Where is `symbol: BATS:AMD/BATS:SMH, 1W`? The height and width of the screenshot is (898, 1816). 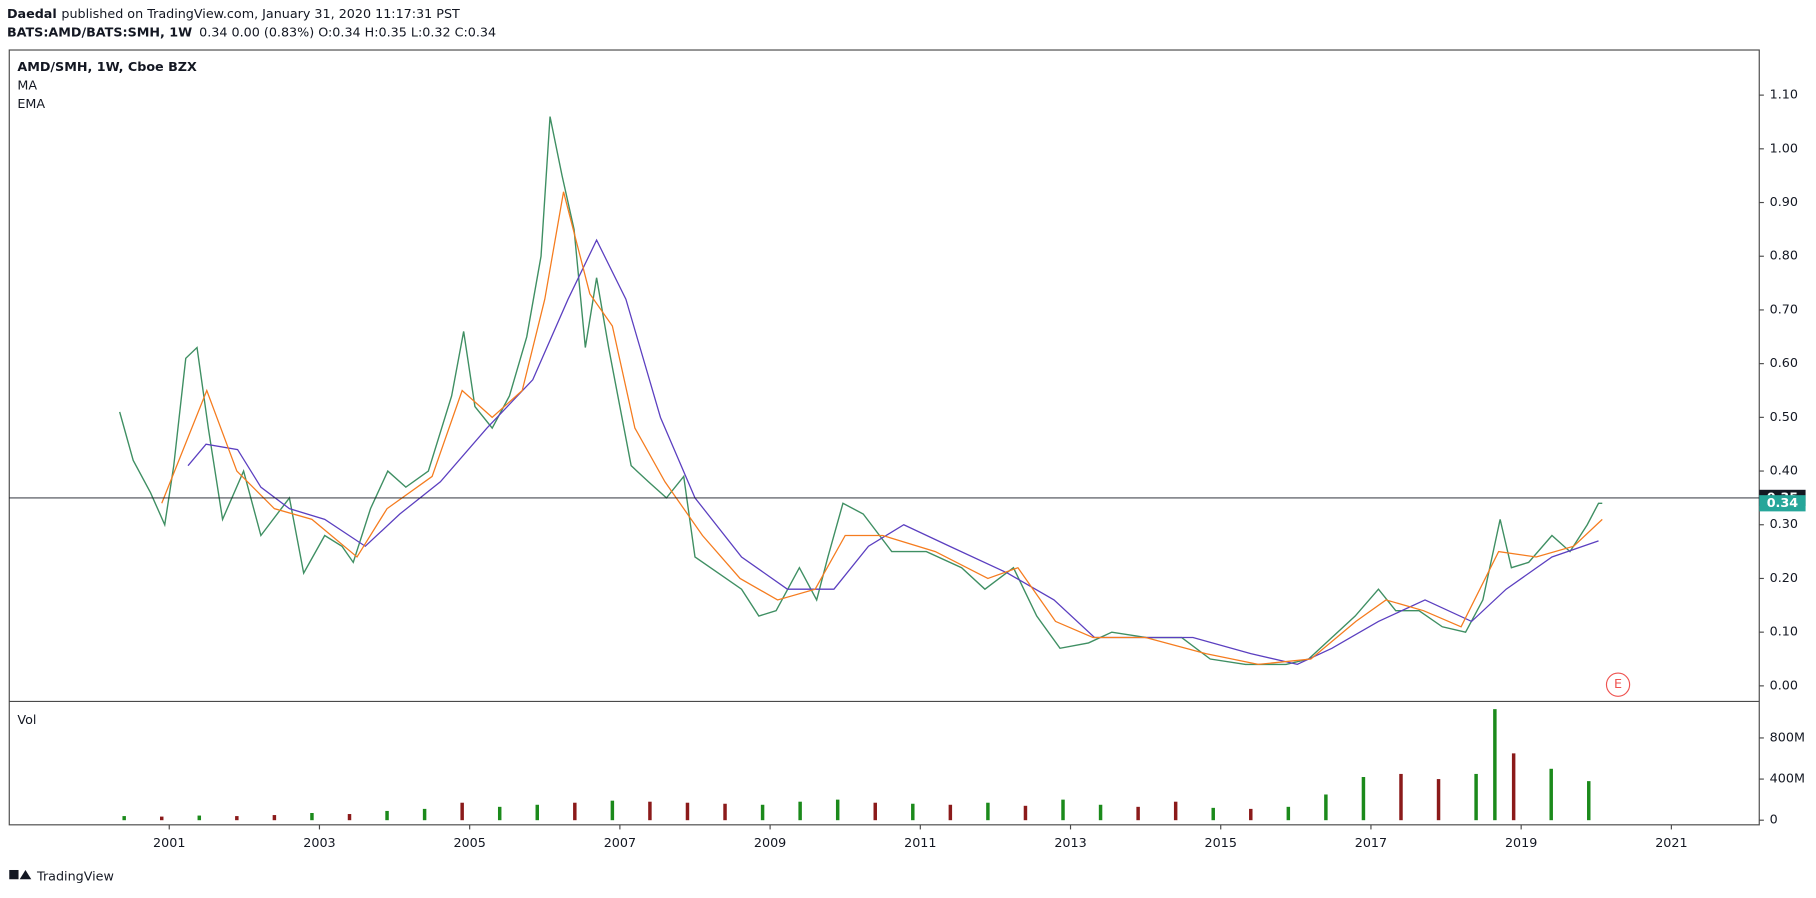 symbol: BATS:AMD/BATS:SMH, 1W is located at coordinates (99, 32).